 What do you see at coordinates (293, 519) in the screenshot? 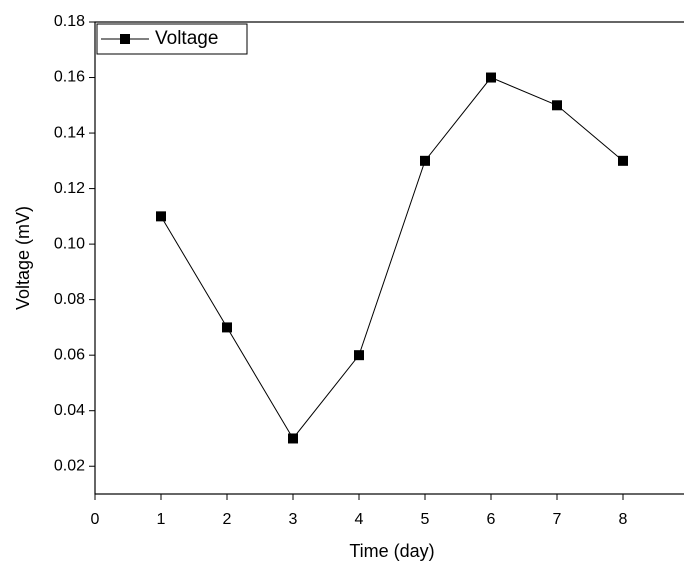
I see `x-tick-label: 3` at bounding box center [293, 519].